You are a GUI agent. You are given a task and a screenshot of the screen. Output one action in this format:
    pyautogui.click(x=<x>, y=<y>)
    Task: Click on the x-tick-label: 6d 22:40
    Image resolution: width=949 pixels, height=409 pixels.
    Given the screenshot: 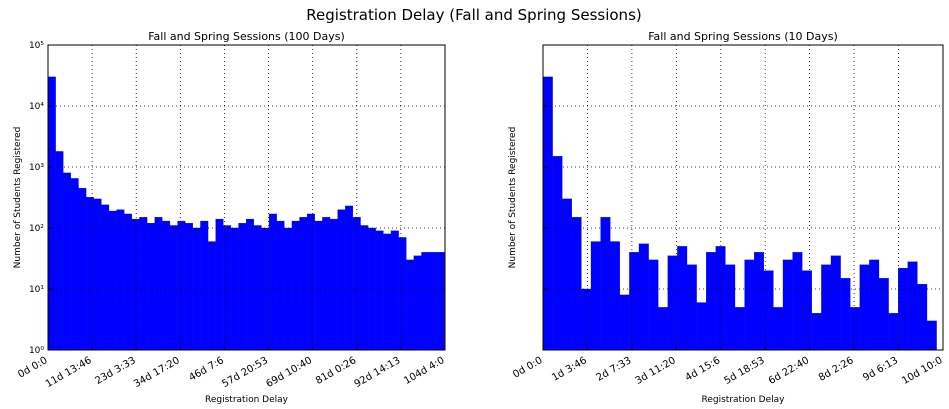 What is the action you would take?
    pyautogui.click(x=789, y=371)
    